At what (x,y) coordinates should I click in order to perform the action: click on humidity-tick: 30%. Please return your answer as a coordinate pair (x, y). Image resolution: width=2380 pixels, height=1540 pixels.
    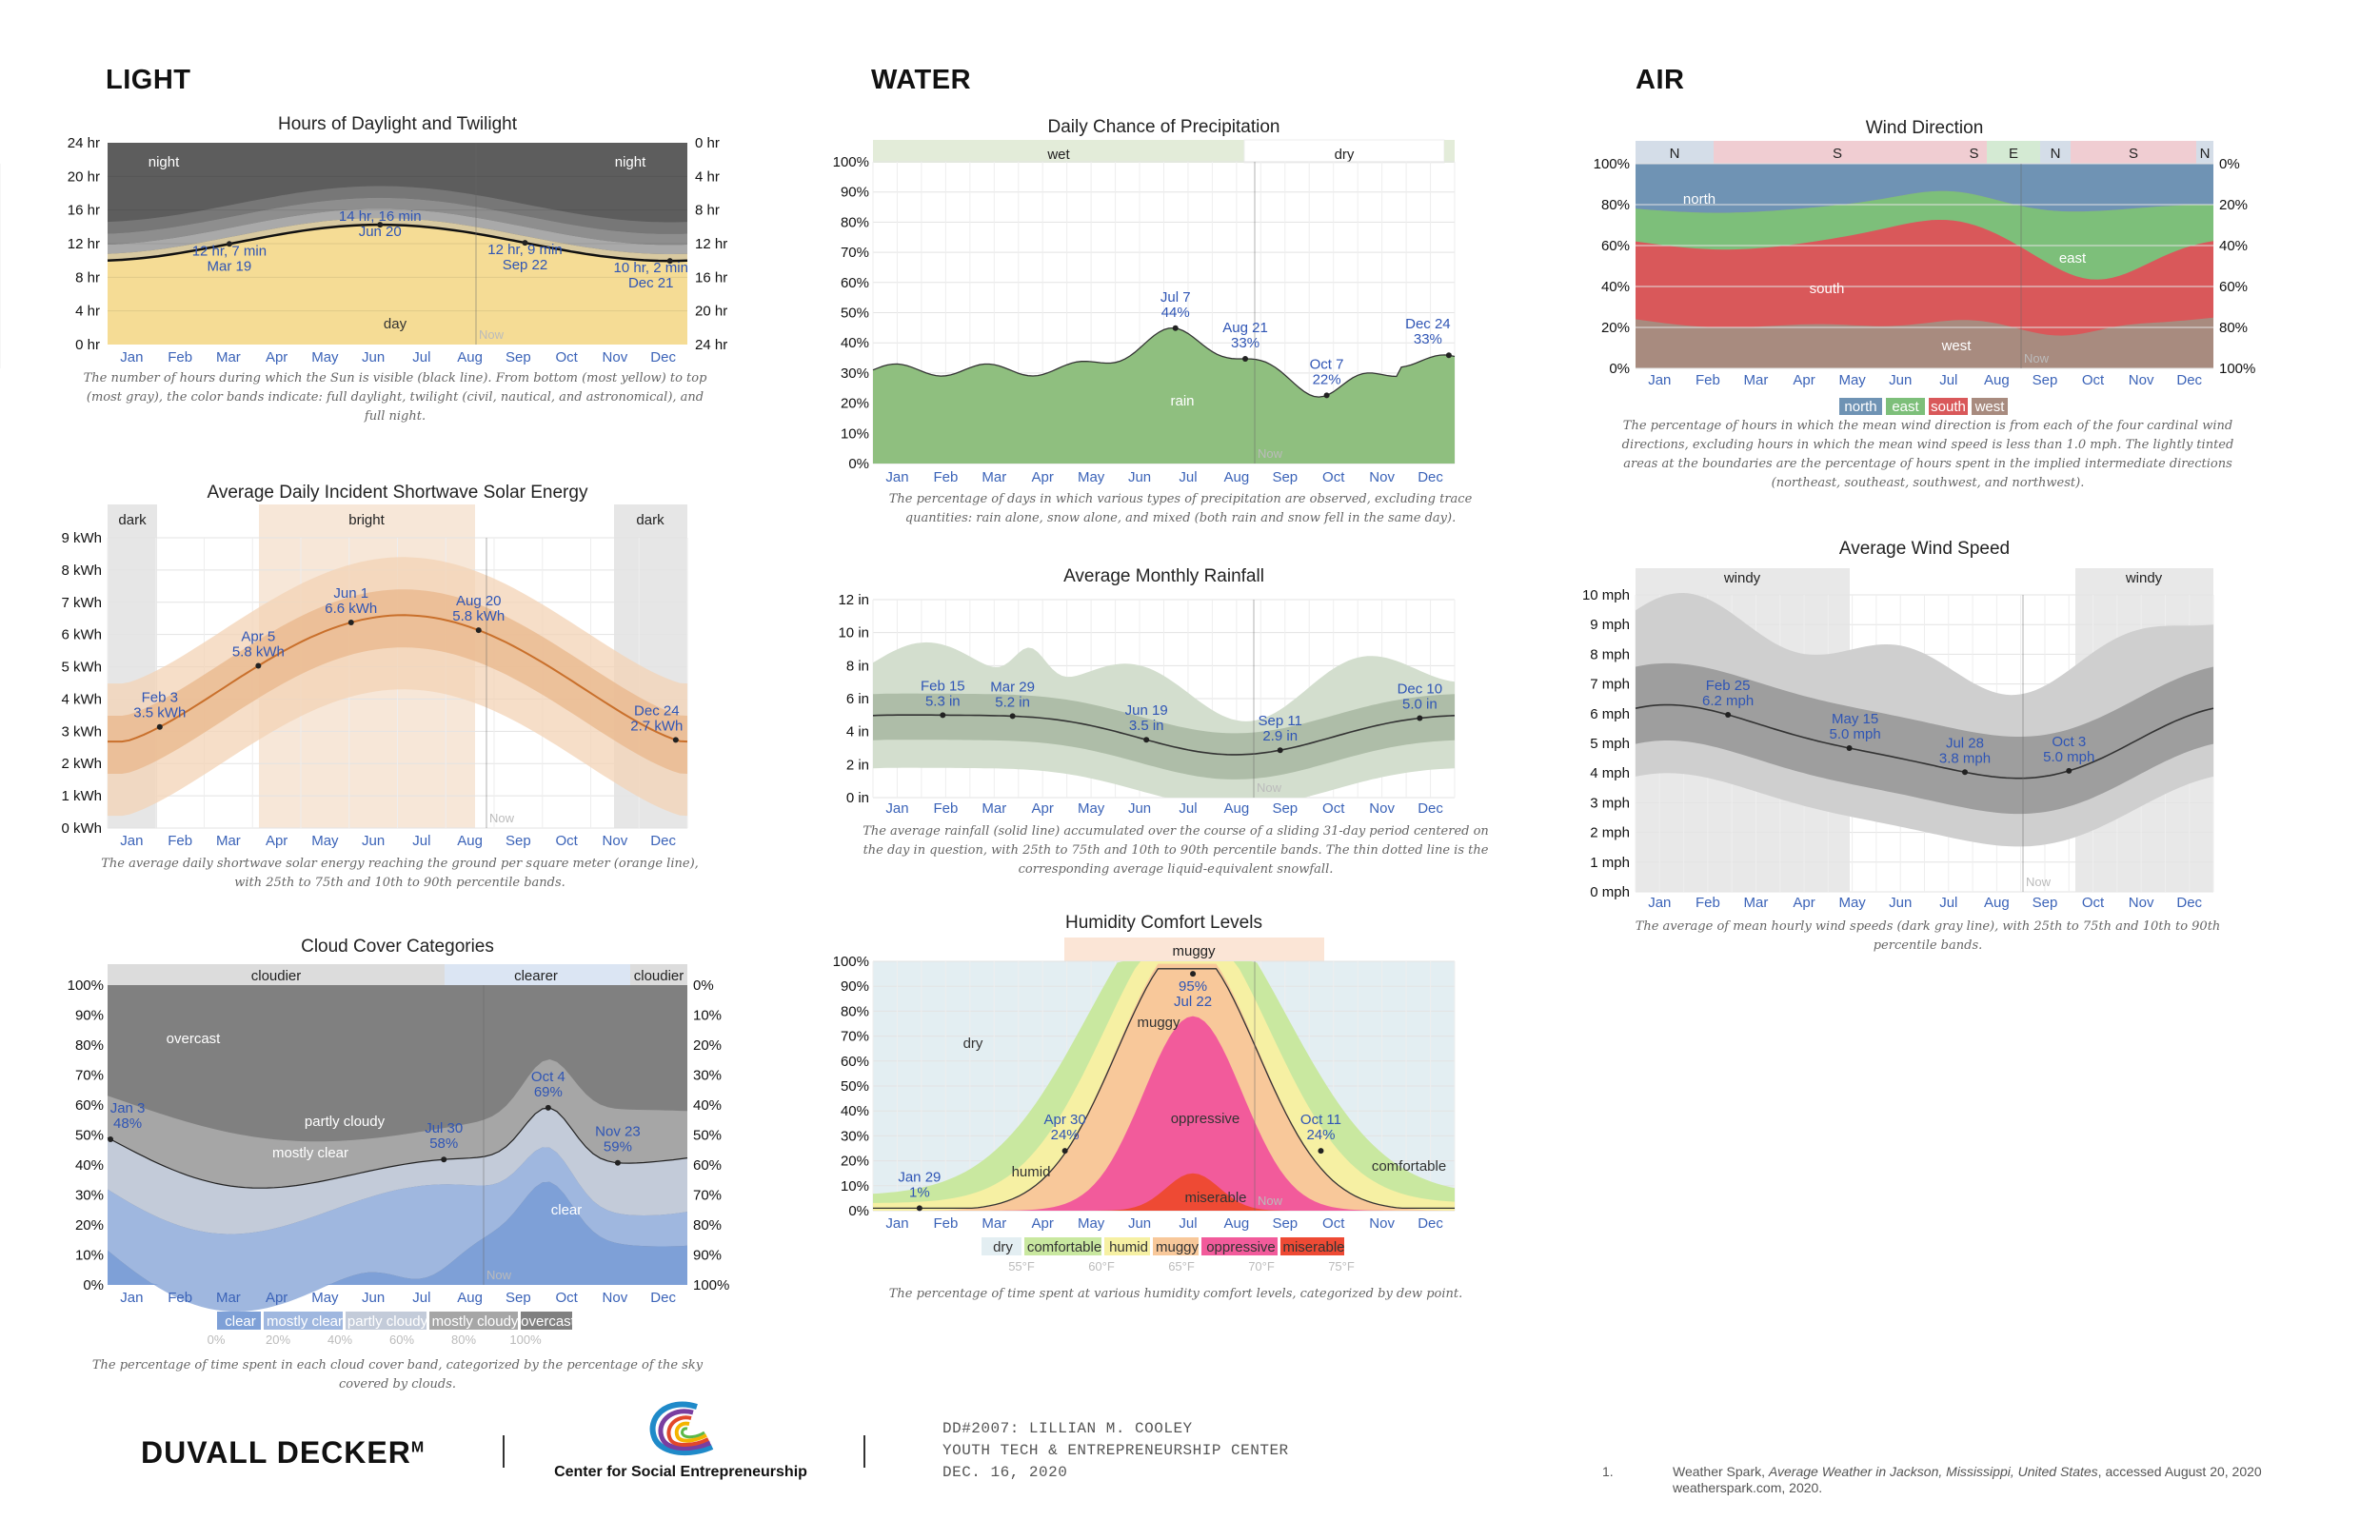
    Looking at the image, I should click on (855, 1136).